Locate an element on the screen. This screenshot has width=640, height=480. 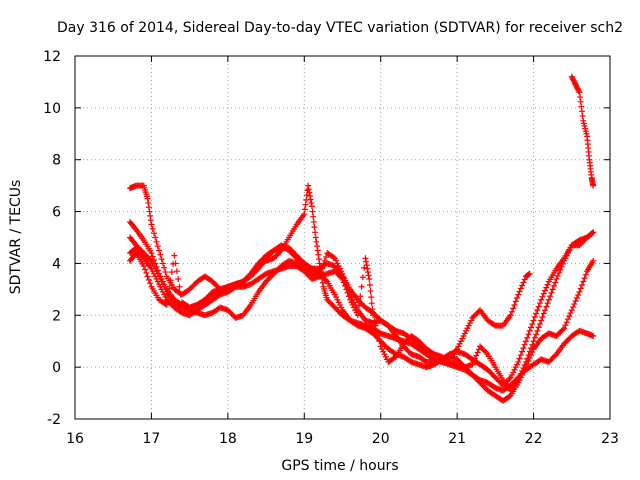
x-tick-label: 17 is located at coordinates (152, 439).